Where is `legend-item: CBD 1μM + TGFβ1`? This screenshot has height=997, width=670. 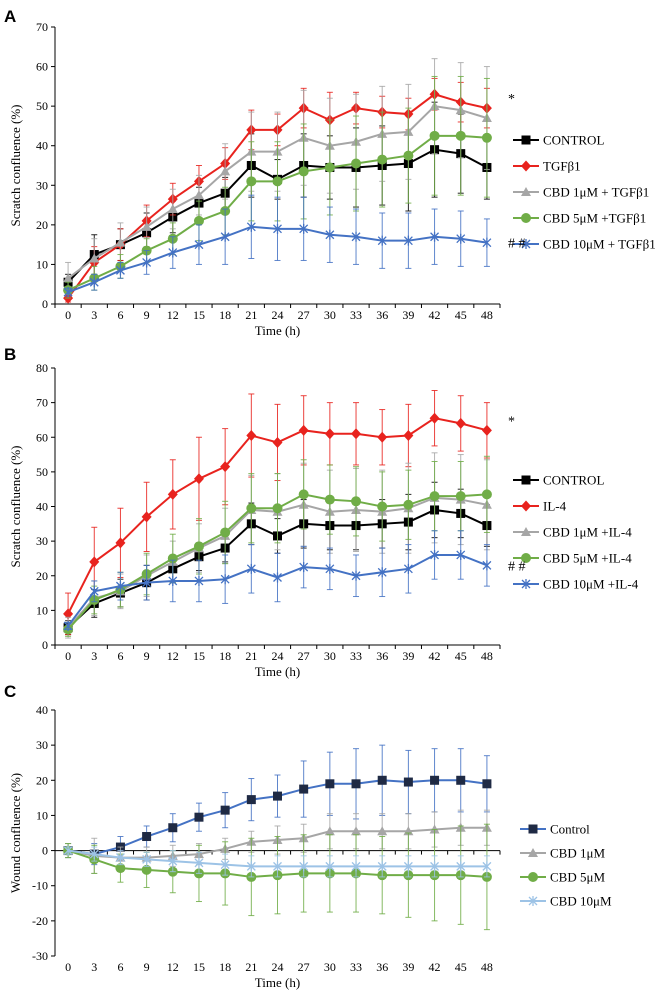 legend-item: CBD 1μM + TGFβ1 is located at coordinates (581, 192).